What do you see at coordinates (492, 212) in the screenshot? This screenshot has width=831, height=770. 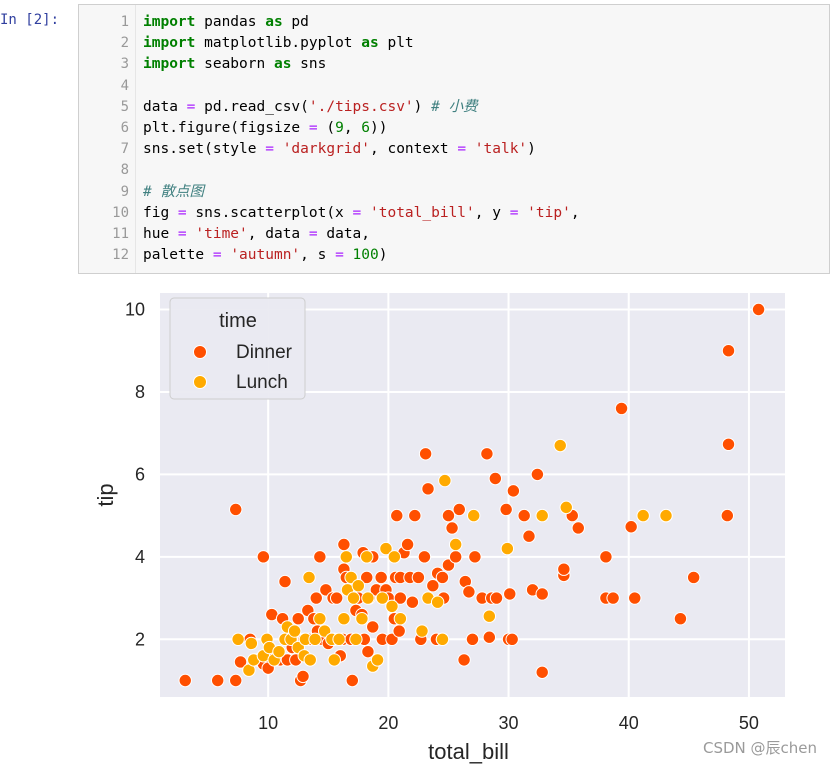 I see `code-token: , y` at bounding box center [492, 212].